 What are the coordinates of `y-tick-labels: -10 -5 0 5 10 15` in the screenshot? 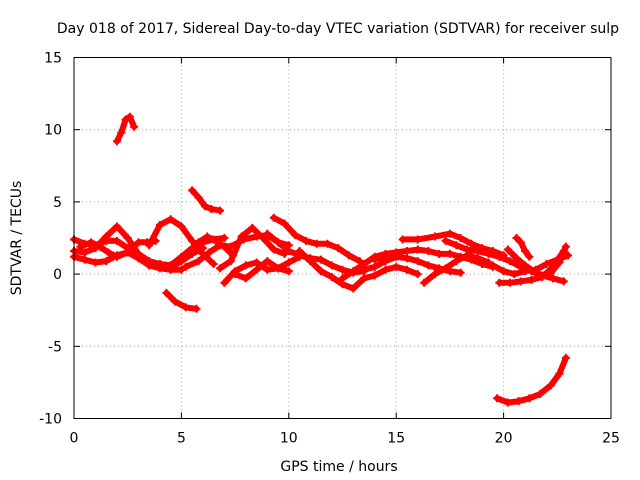 It's located at (50, 239).